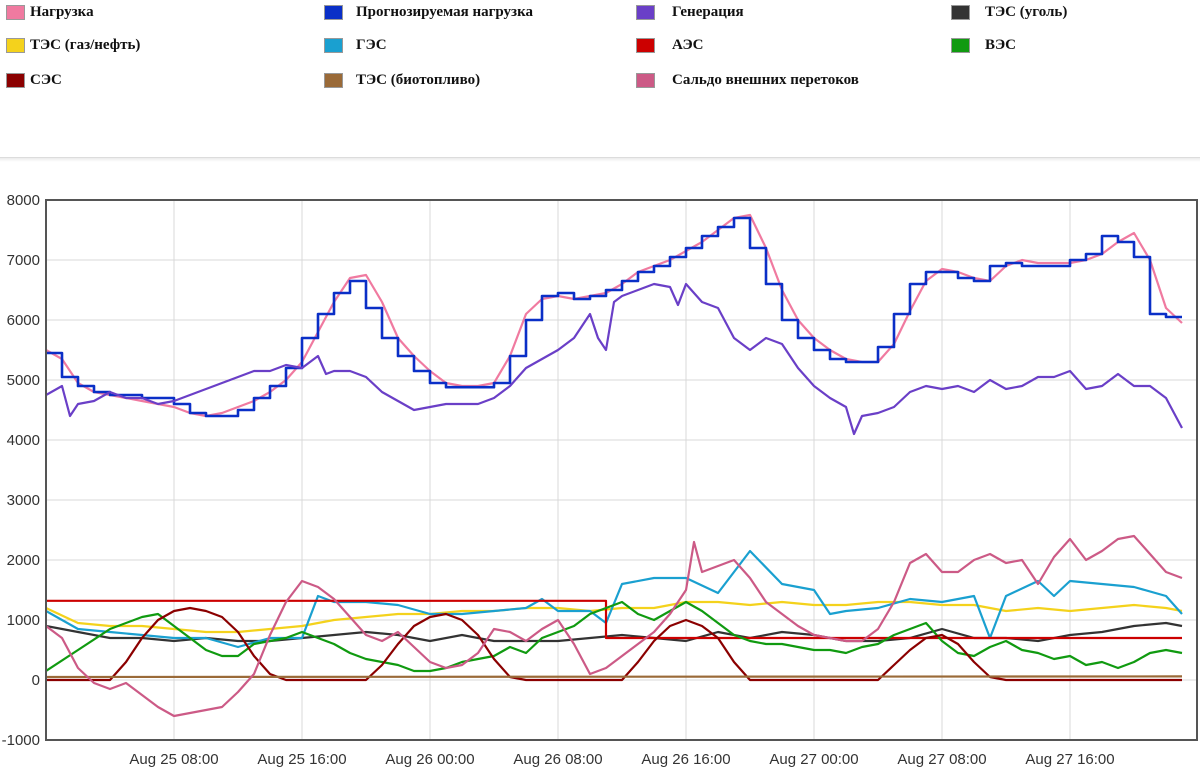 The image size is (1200, 773). I want to click on x-tick-label: Aug 26 08:00, so click(557, 759).